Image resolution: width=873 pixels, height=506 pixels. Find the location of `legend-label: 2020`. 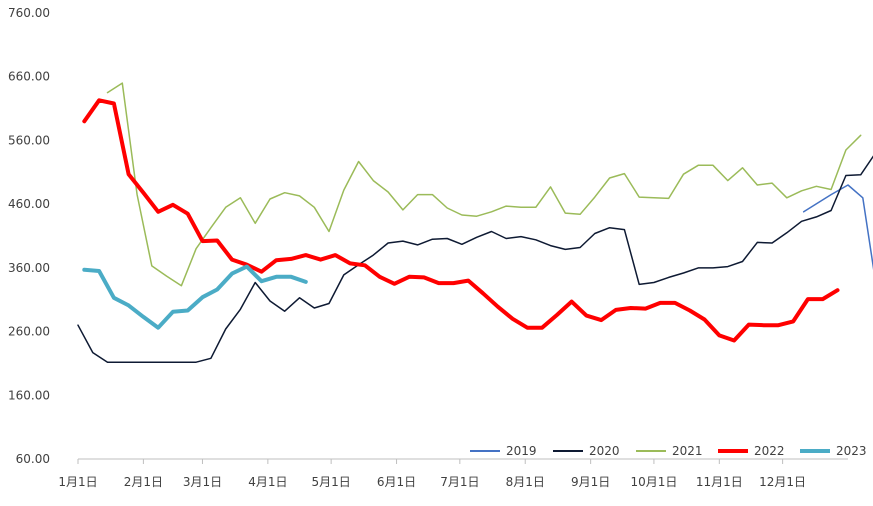

legend-label: 2020 is located at coordinates (604, 451).